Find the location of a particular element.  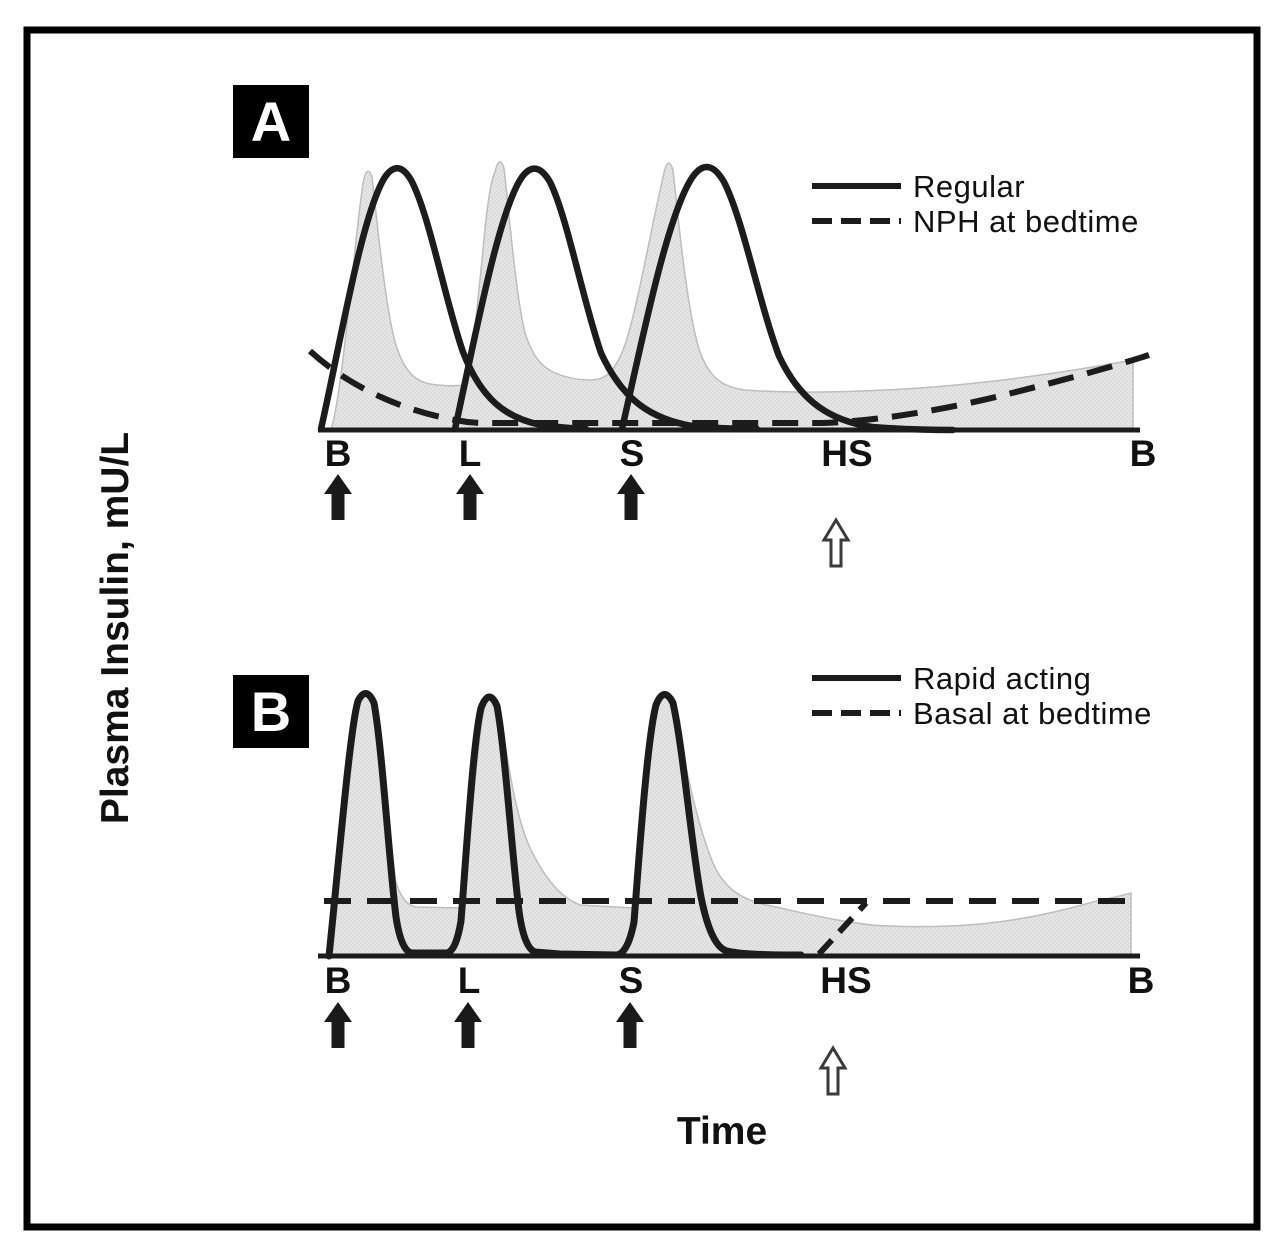

panel-b-basal-onset-segment is located at coordinates (842, 928).